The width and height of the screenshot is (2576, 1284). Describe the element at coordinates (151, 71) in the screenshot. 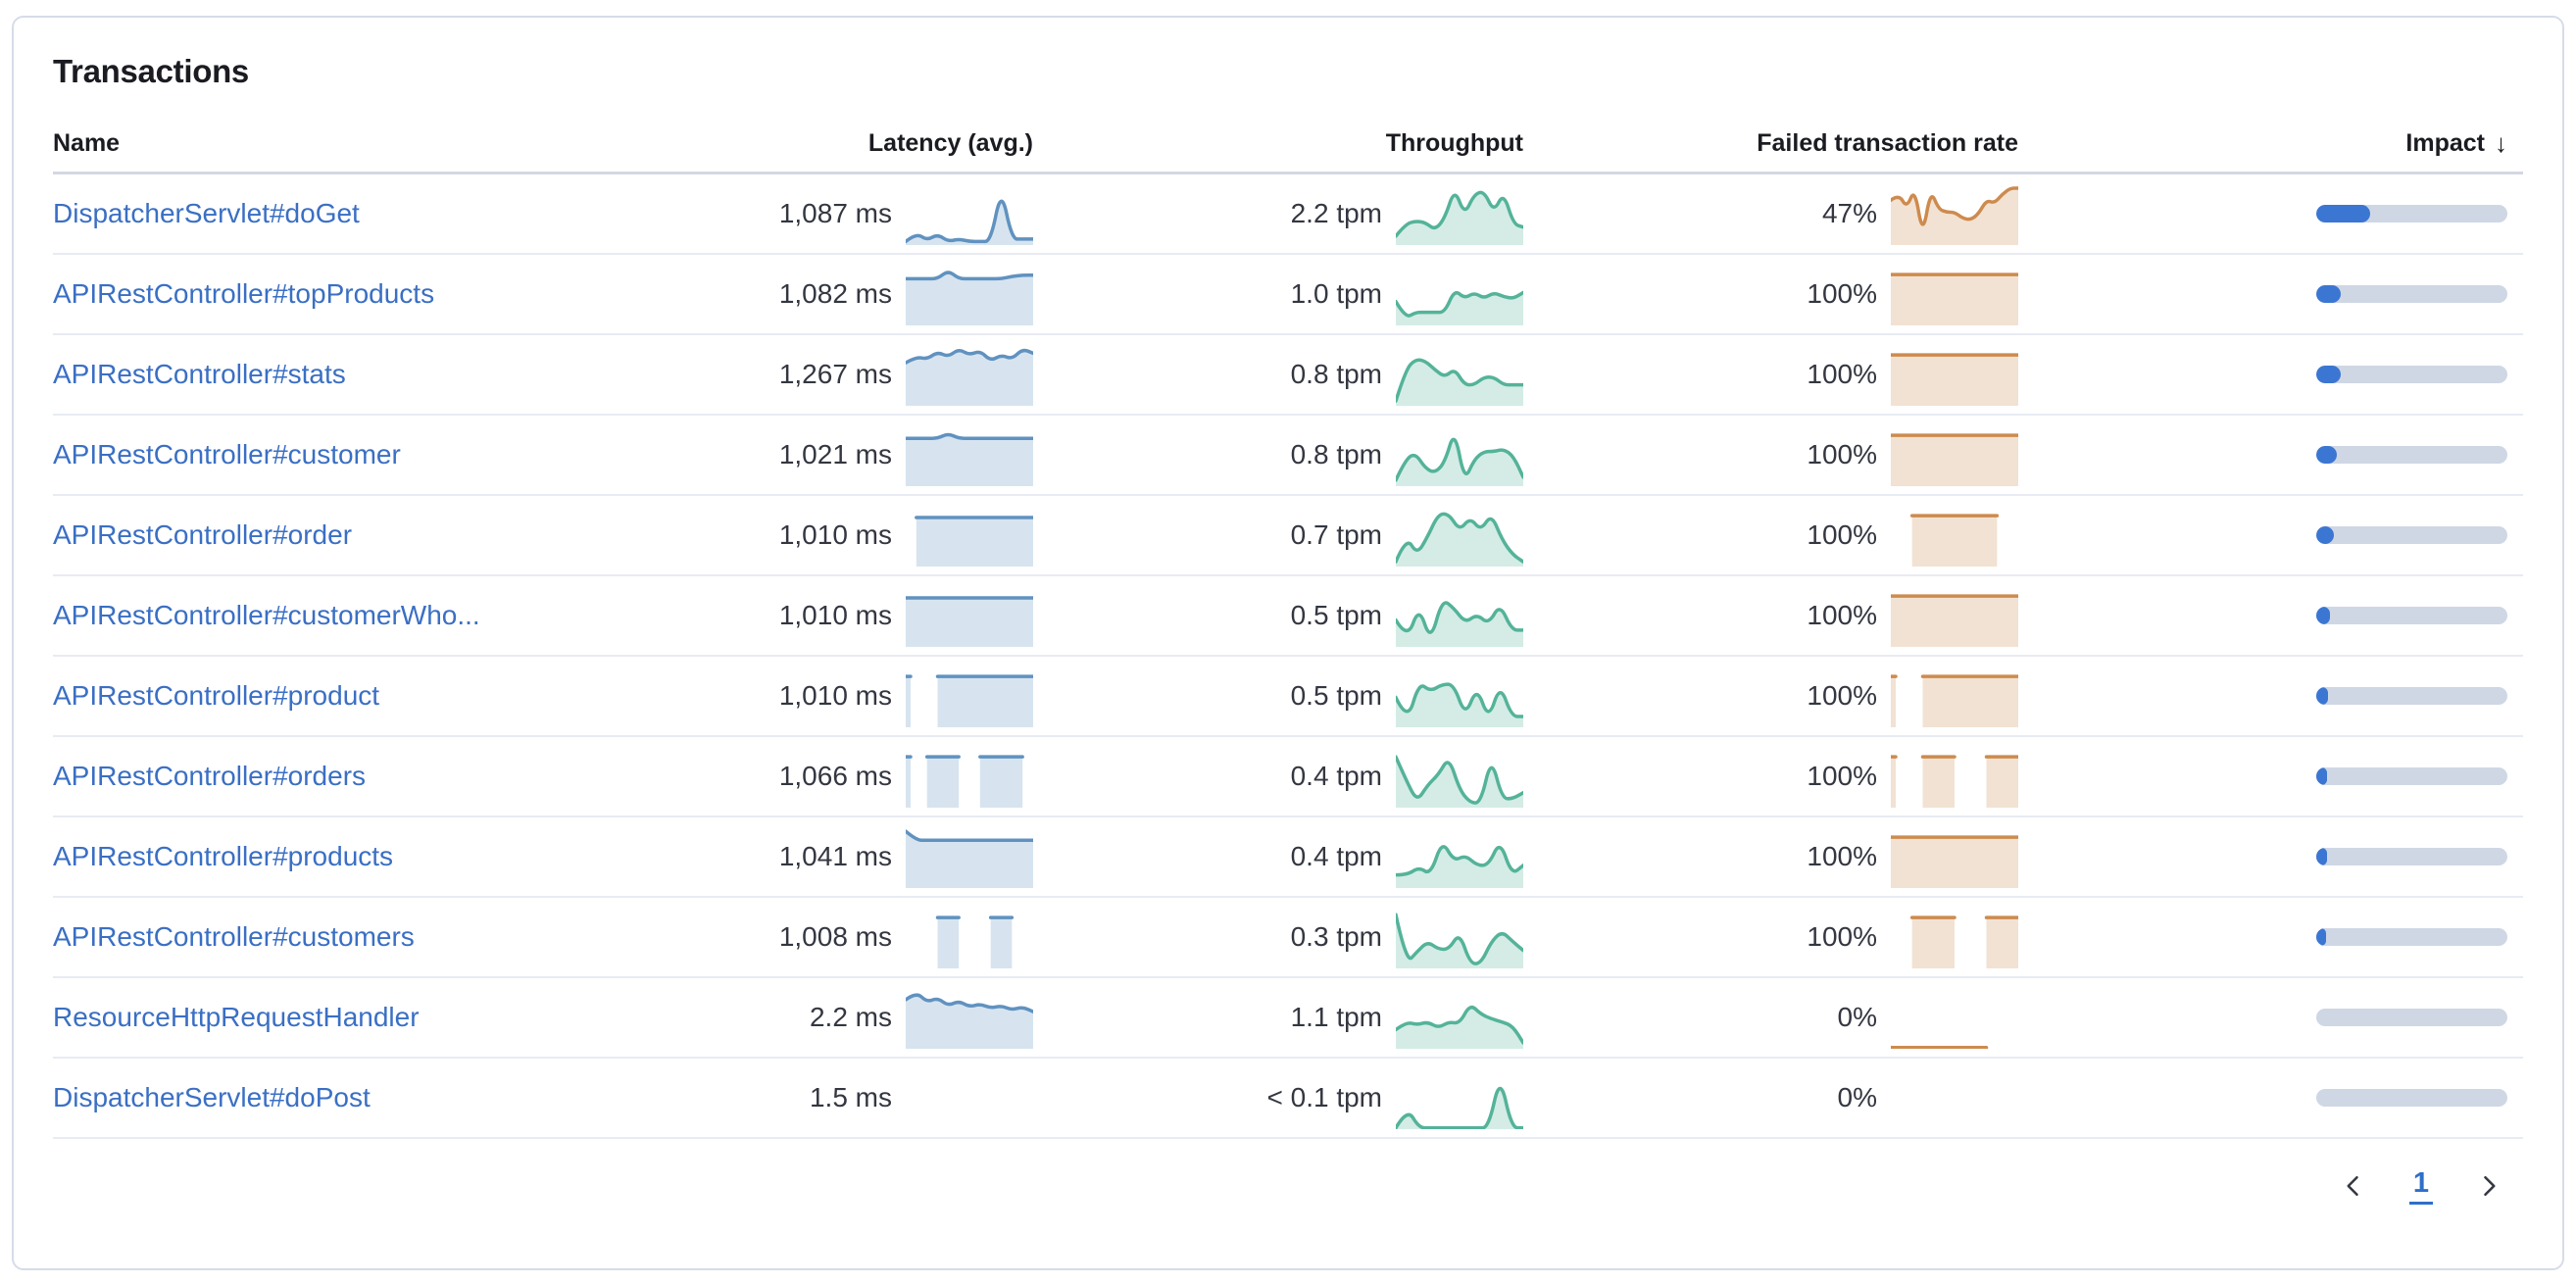

I see `page-title: Transactions` at that location.